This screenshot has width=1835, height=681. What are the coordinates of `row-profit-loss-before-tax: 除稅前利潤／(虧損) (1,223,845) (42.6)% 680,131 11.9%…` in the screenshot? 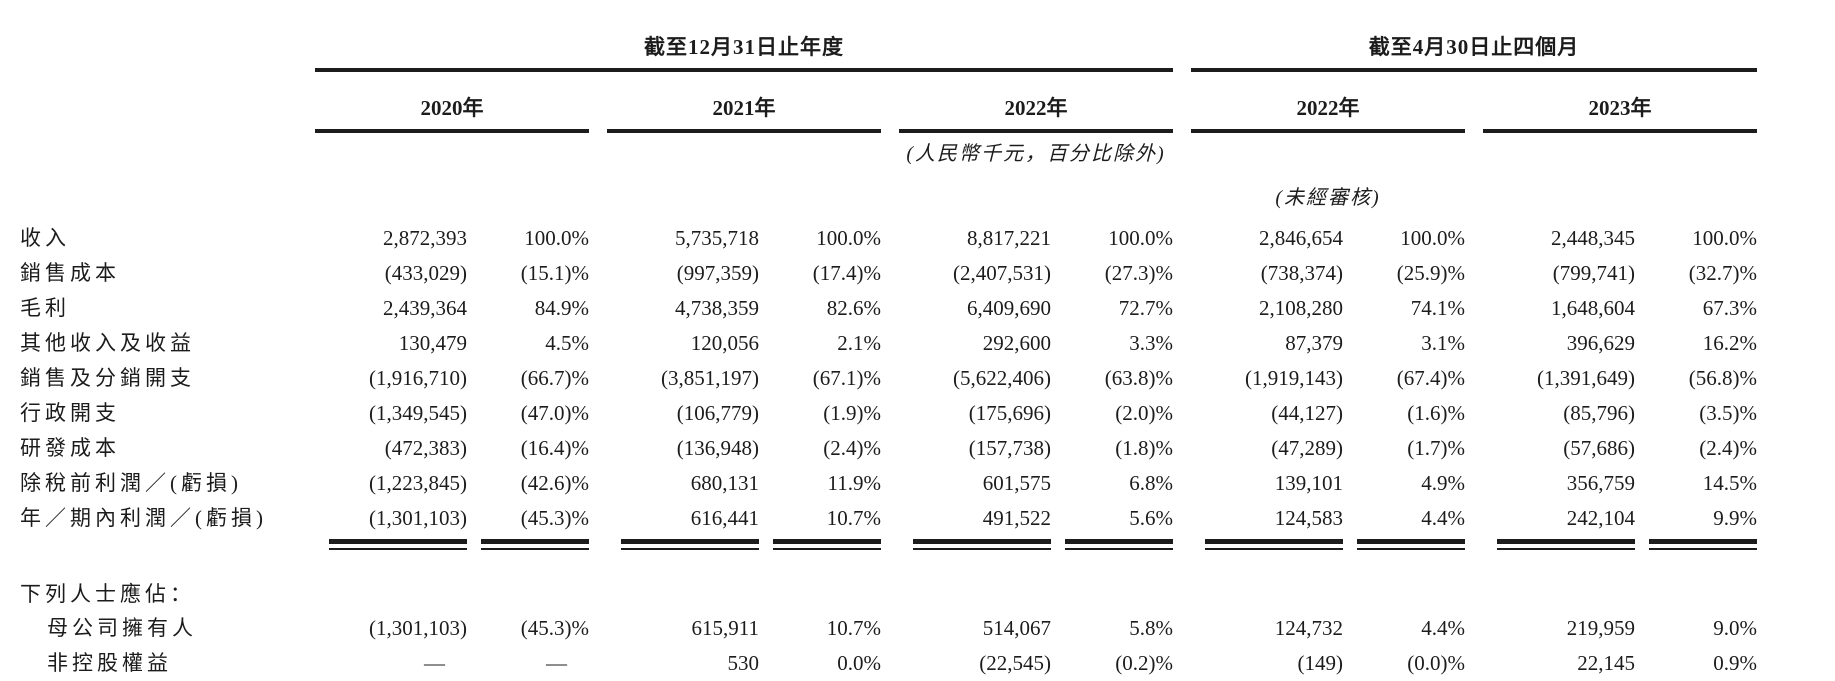 It's located at (888, 483).